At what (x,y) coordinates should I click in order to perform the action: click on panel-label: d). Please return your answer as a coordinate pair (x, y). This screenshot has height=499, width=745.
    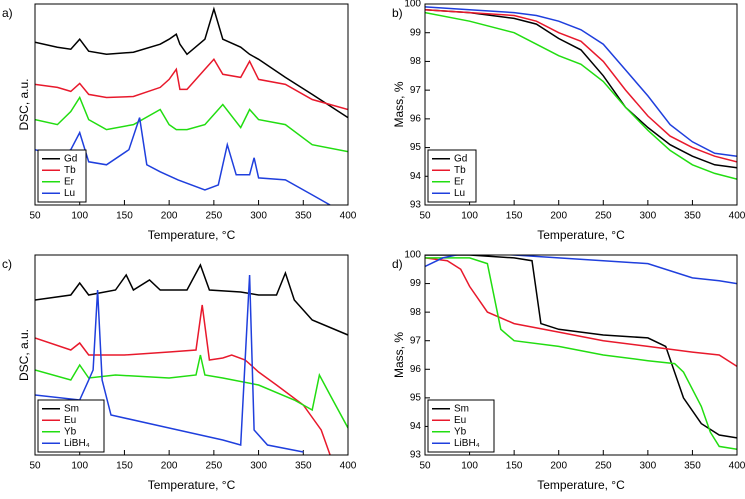
    Looking at the image, I should click on (397, 264).